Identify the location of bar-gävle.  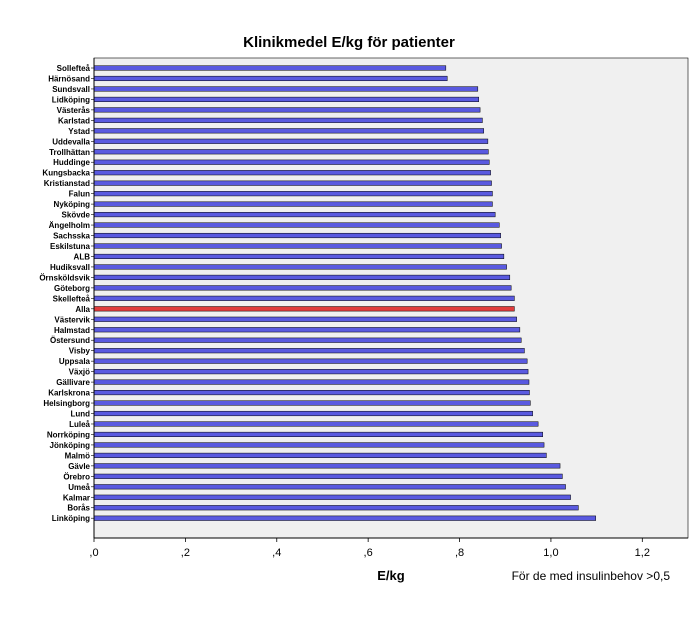
(327, 466).